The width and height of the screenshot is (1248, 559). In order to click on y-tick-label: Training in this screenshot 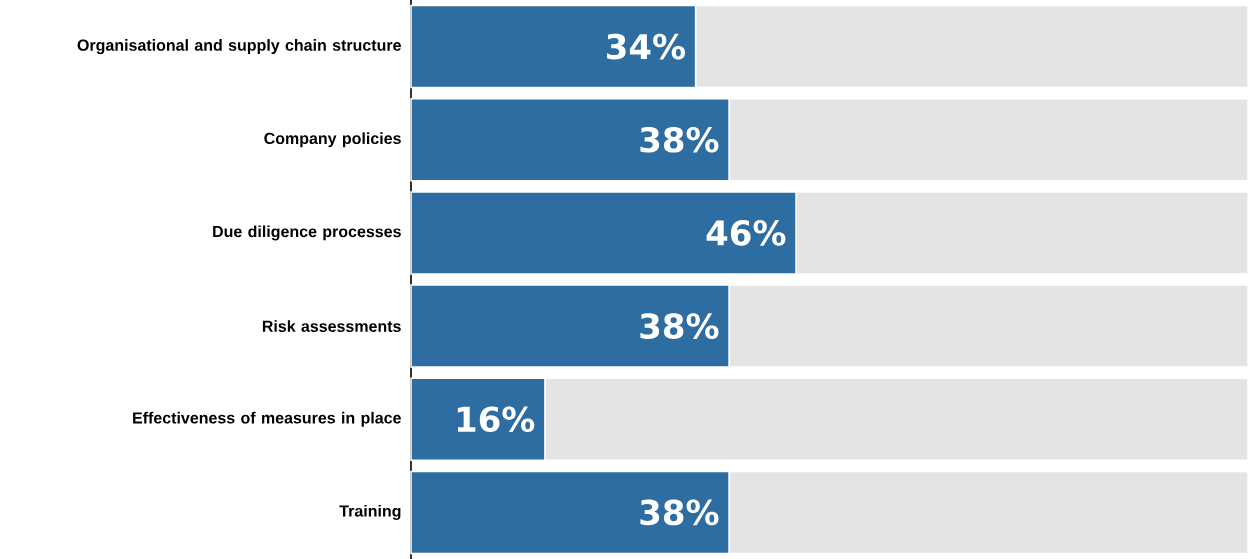, I will do `click(370, 512)`.